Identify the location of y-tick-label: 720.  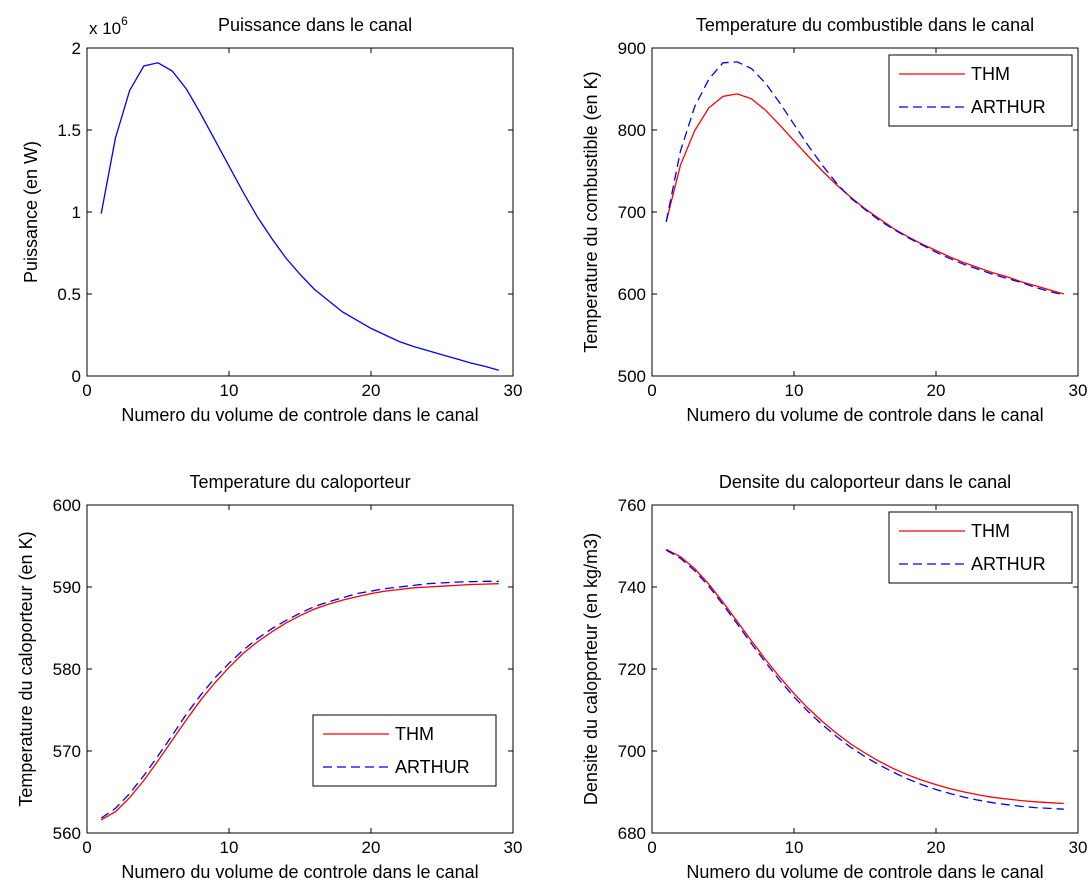
(632, 669).